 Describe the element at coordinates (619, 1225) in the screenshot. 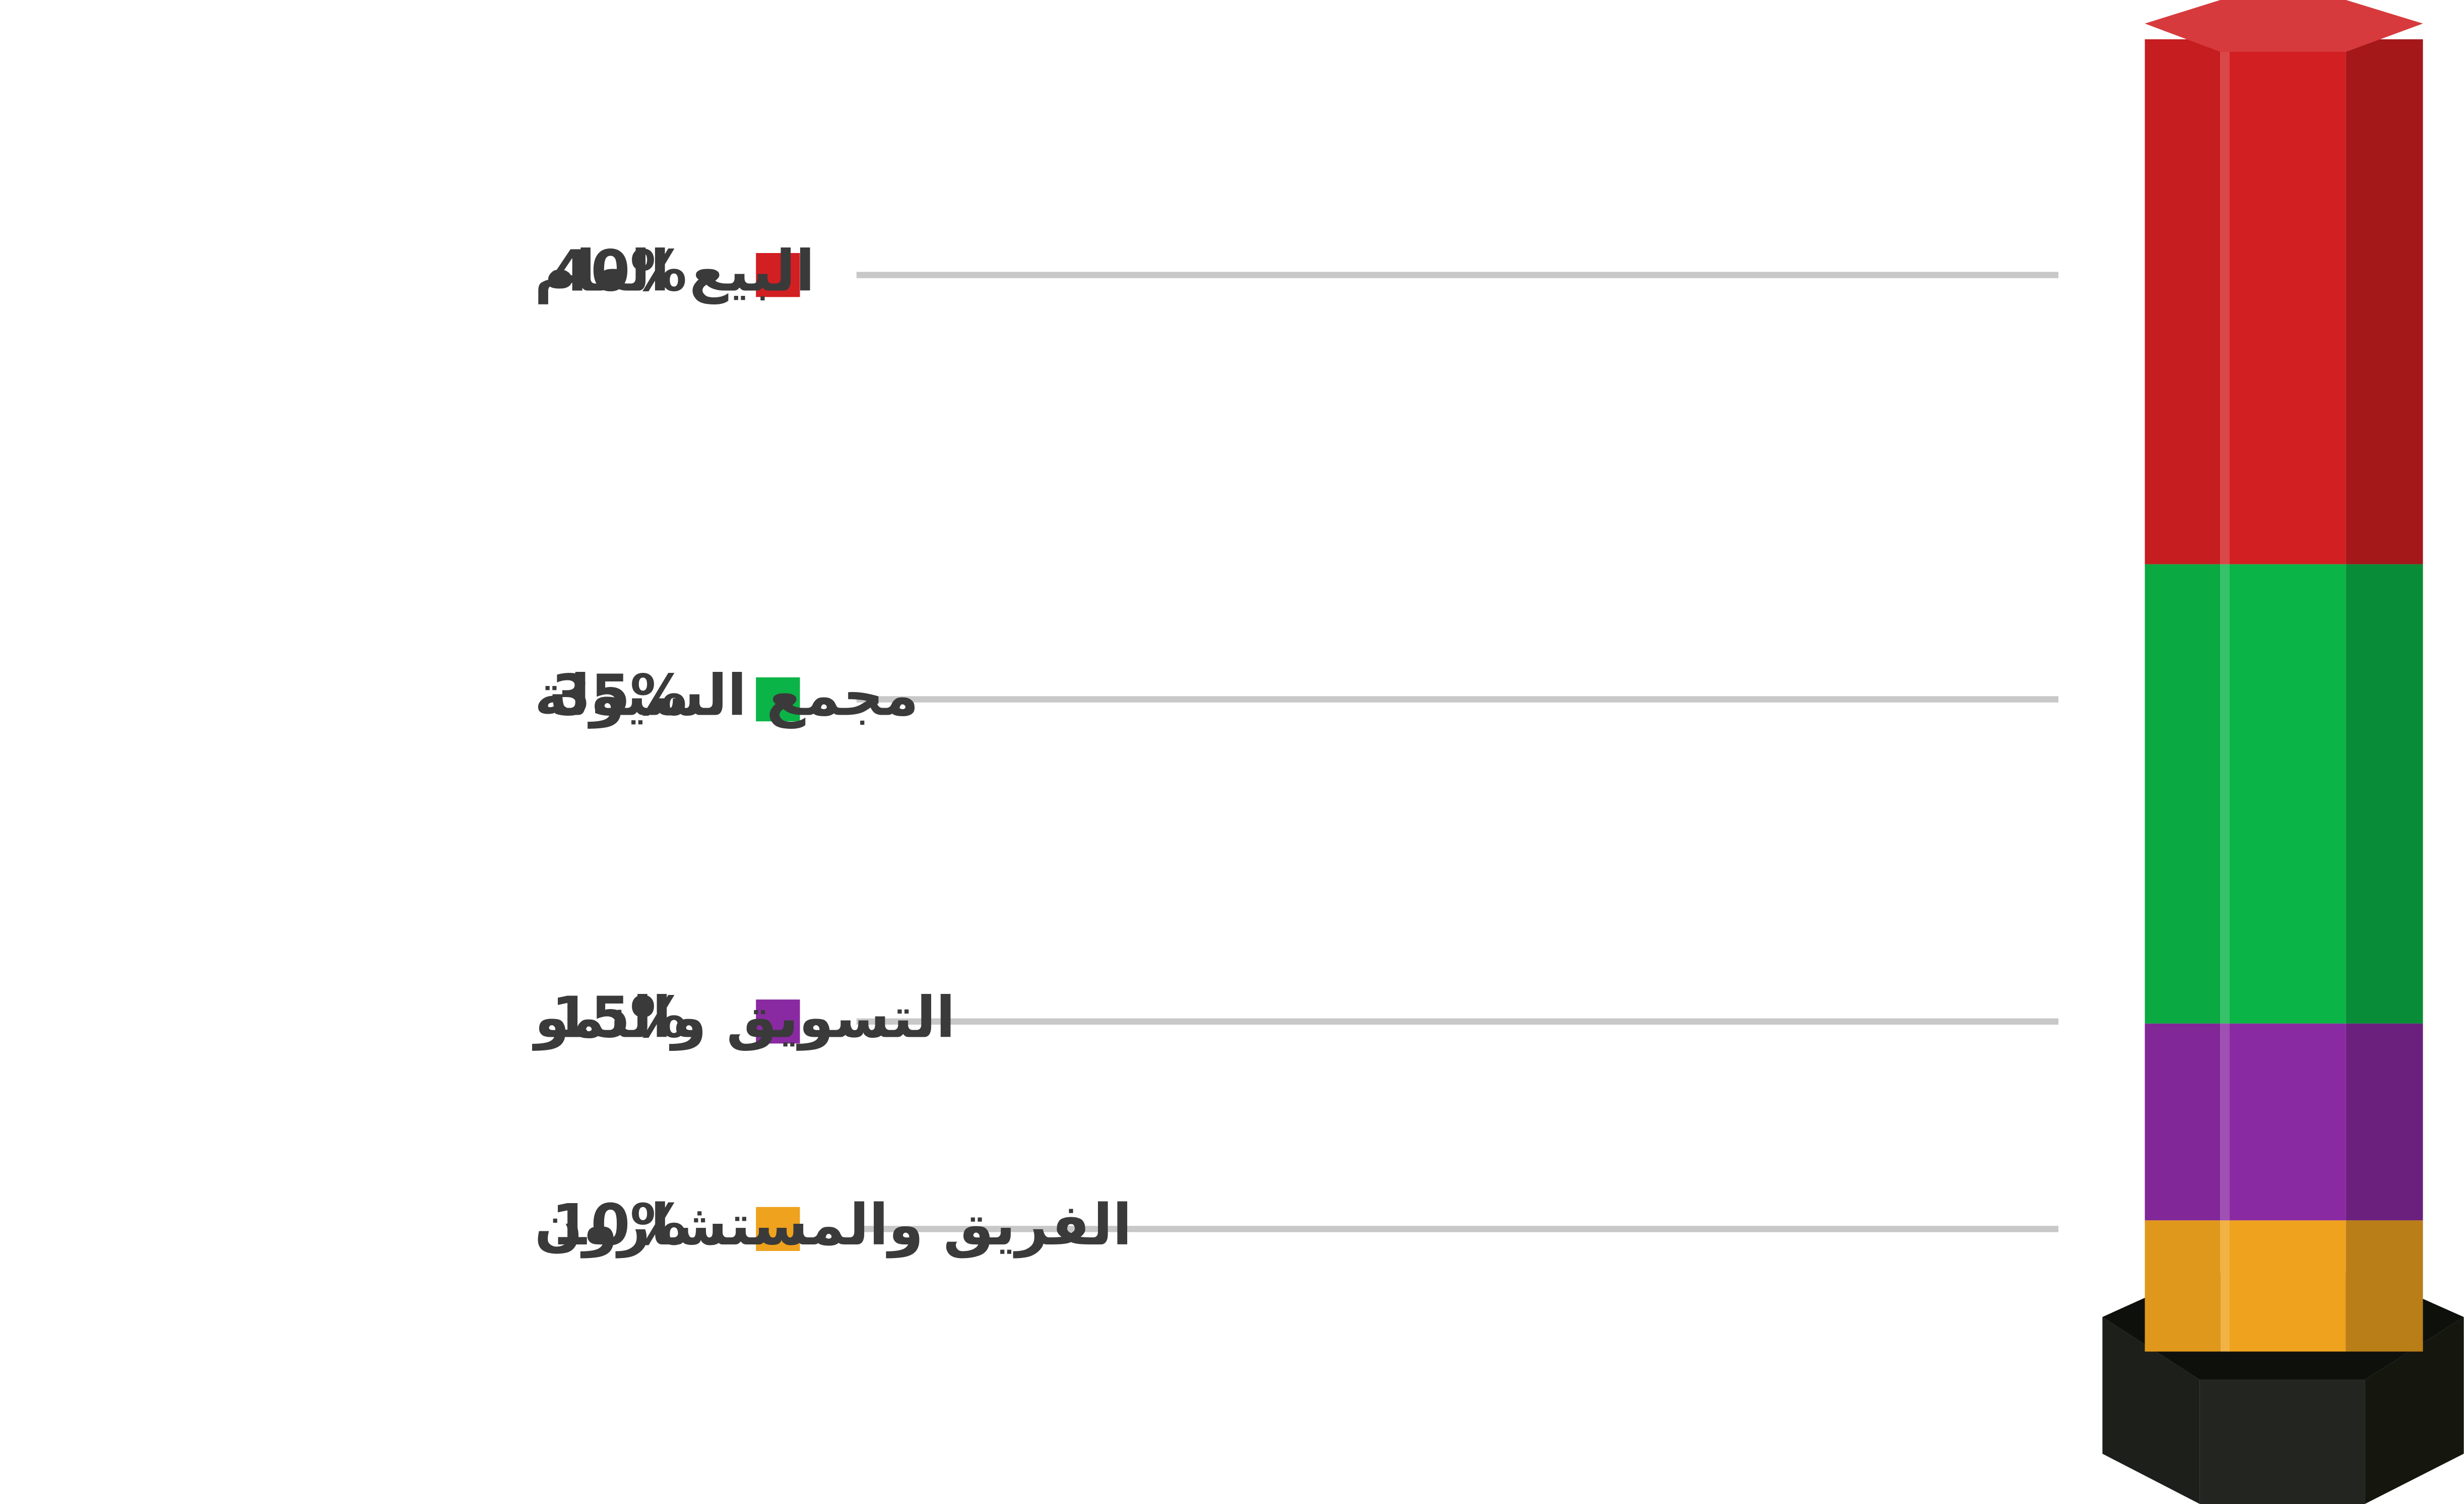

I see `value-label: 10%` at that location.